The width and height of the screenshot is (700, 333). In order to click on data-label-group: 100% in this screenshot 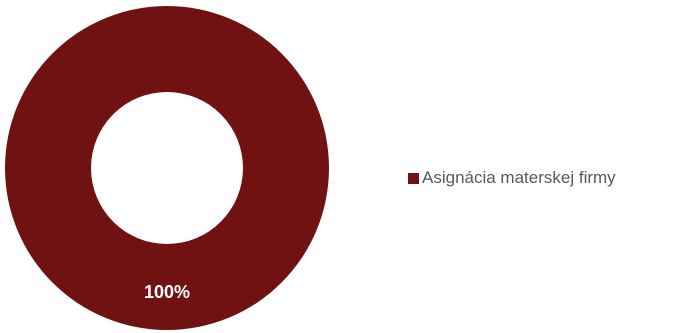, I will do `click(167, 292)`.